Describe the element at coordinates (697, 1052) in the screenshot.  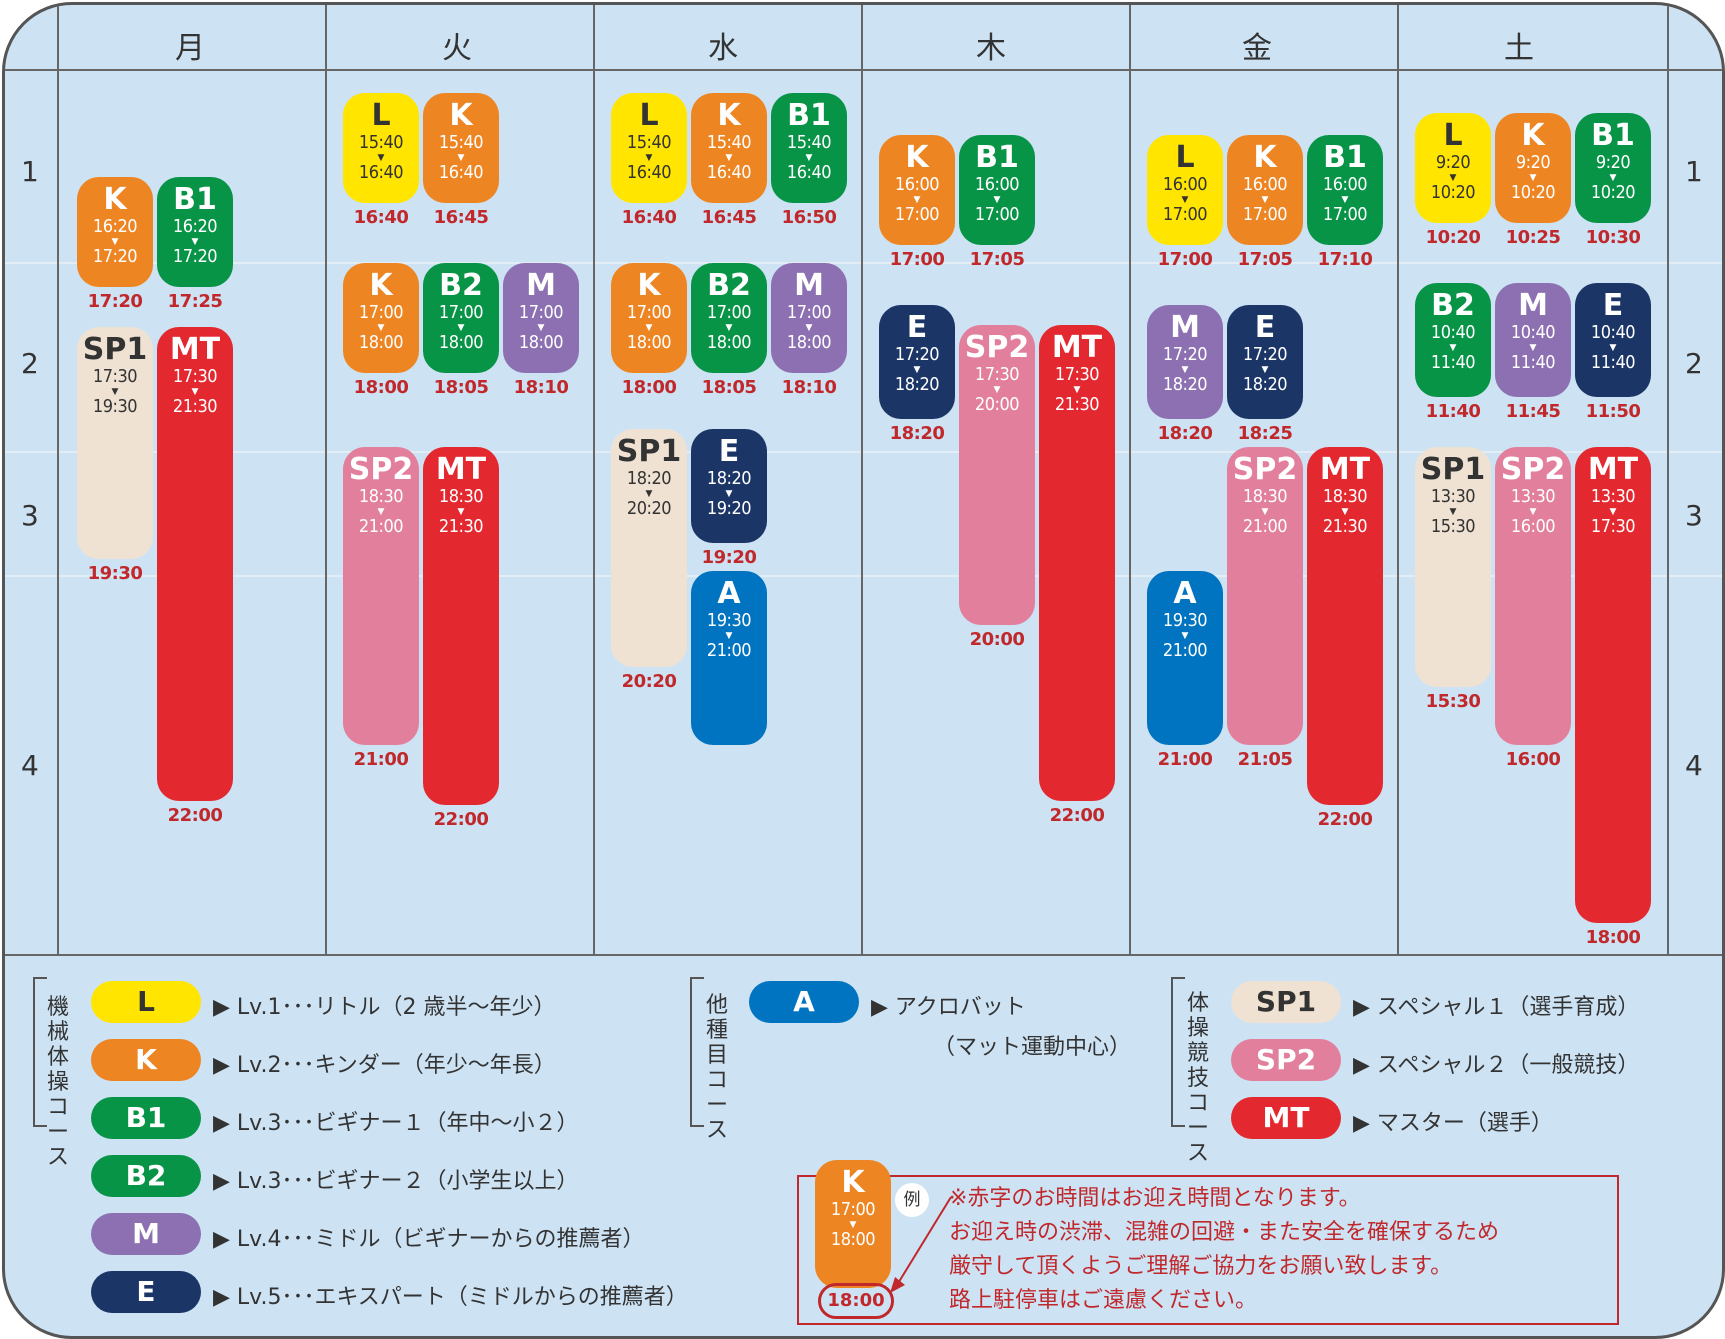
I see `legend-bracket` at that location.